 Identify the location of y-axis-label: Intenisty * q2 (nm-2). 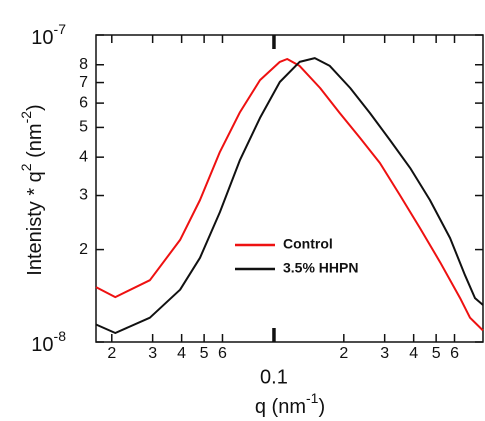
(32, 189).